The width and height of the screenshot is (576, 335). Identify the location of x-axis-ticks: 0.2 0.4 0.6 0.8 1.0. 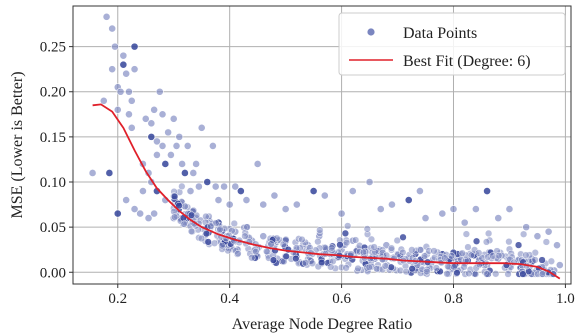
(341, 295).